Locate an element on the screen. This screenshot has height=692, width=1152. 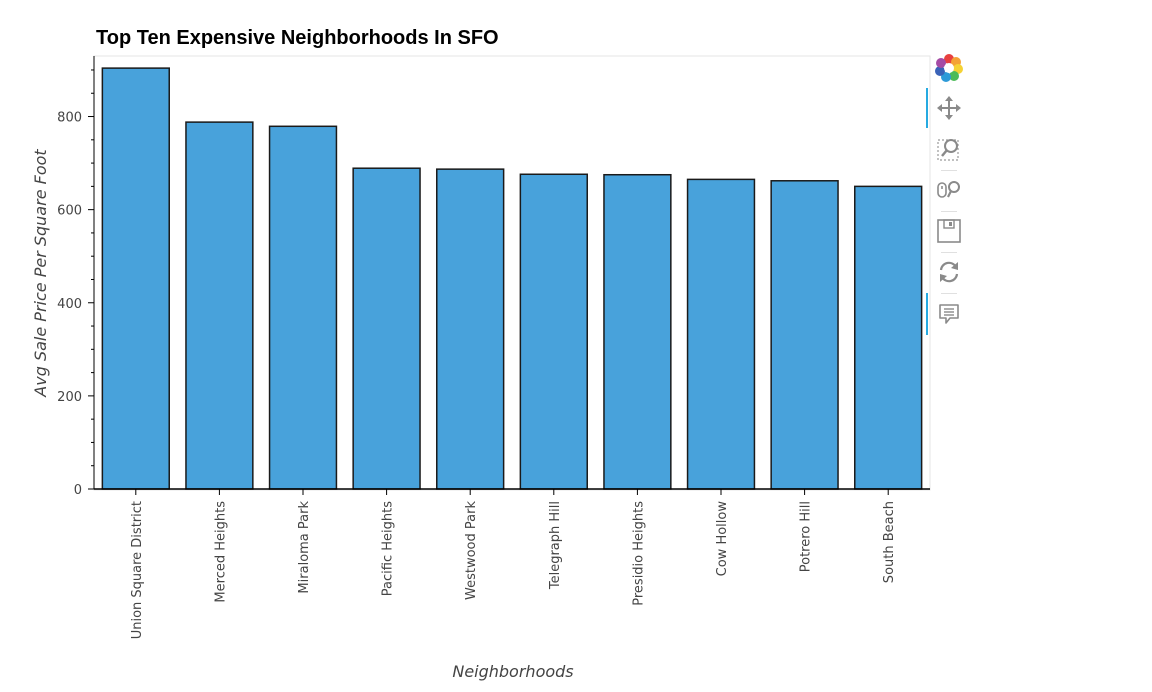
reset-tool-button is located at coordinates (949, 272).